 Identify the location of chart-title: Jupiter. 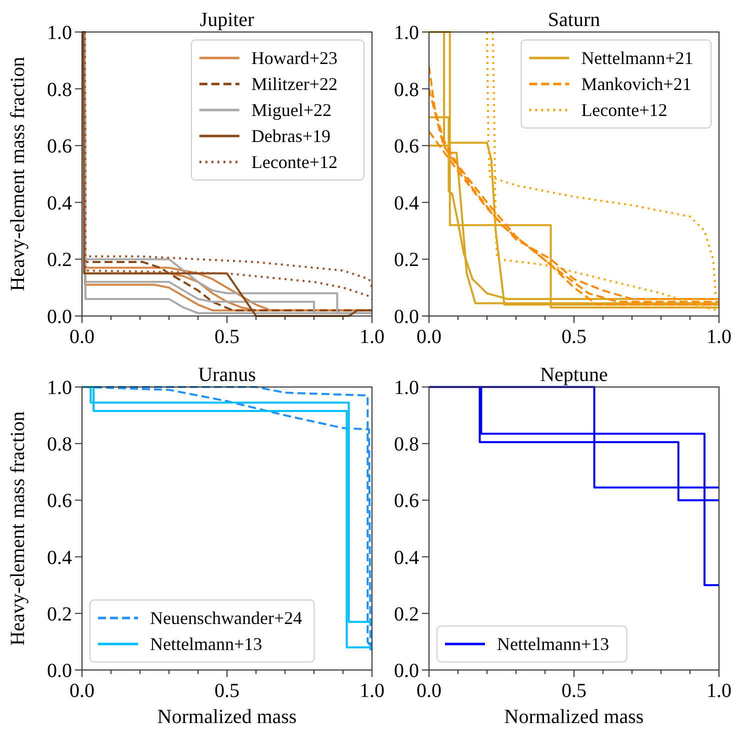
(227, 20).